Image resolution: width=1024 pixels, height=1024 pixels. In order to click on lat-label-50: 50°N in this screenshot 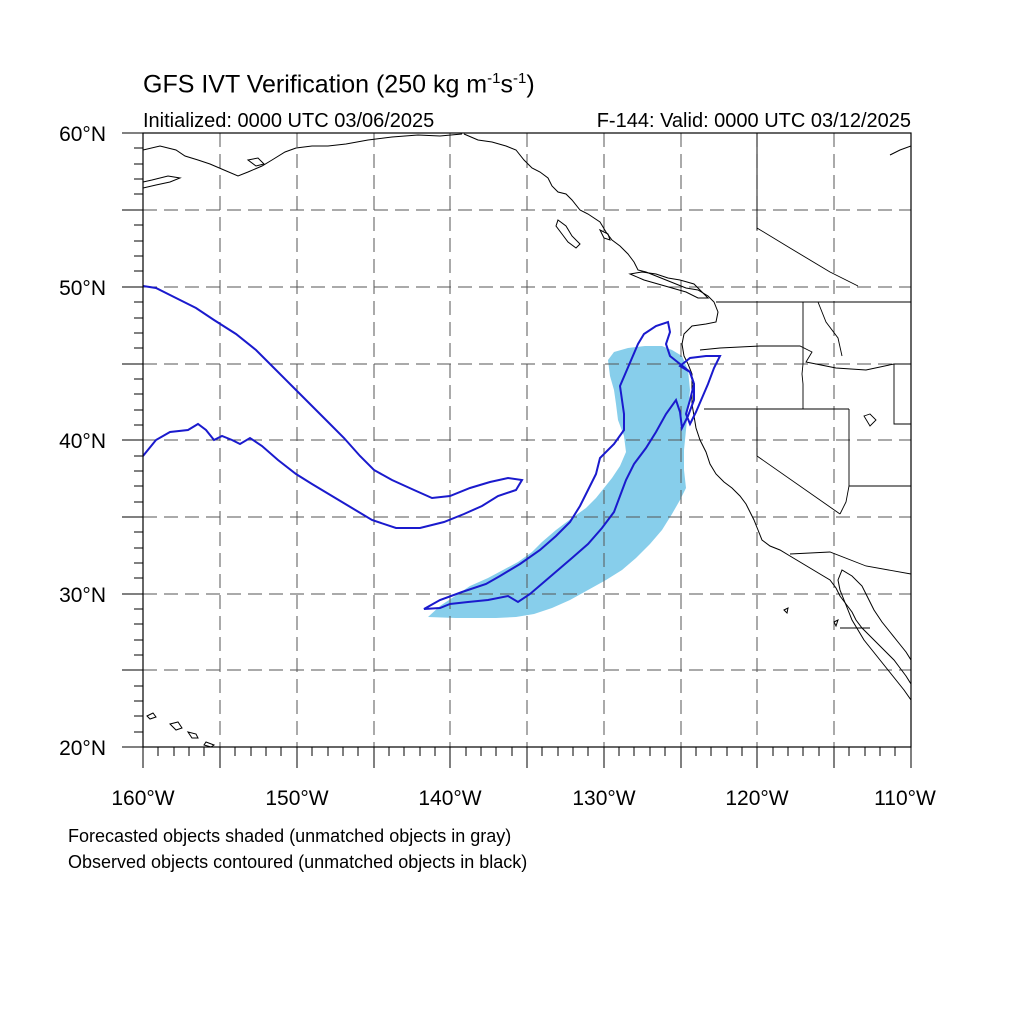, I will do `click(82, 288)`.